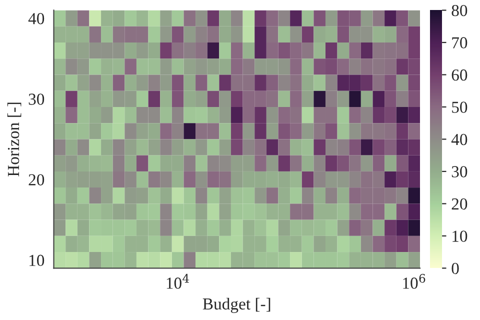 The height and width of the screenshot is (320, 480). Describe the element at coordinates (14, 139) in the screenshot. I see `y-axis-title: Horizon [-]` at that location.